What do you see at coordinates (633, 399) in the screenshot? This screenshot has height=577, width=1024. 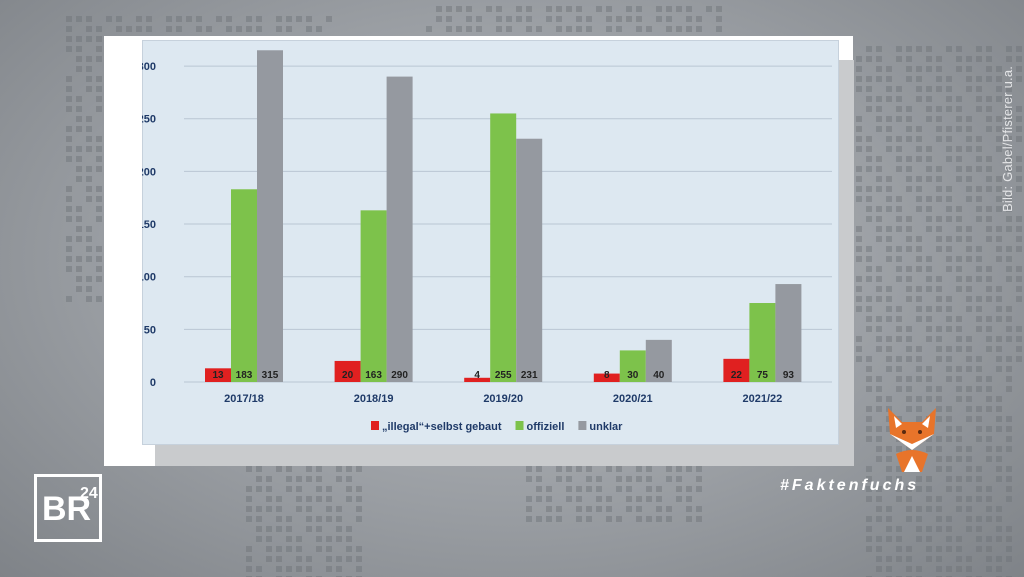 I see `x-tick-label: 2020/21` at bounding box center [633, 399].